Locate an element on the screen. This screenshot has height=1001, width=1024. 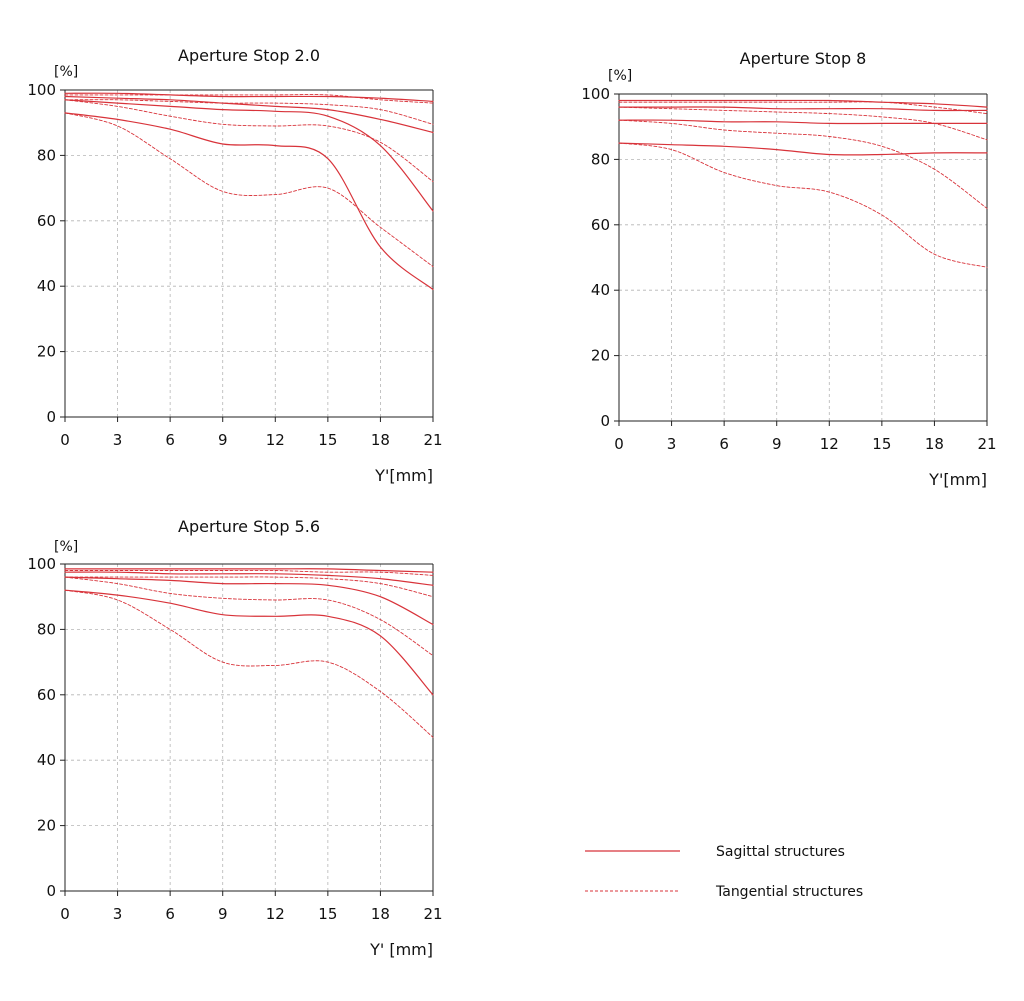
chart-legend: Sagittal structures Tangential structures is located at coordinates (724, 872).